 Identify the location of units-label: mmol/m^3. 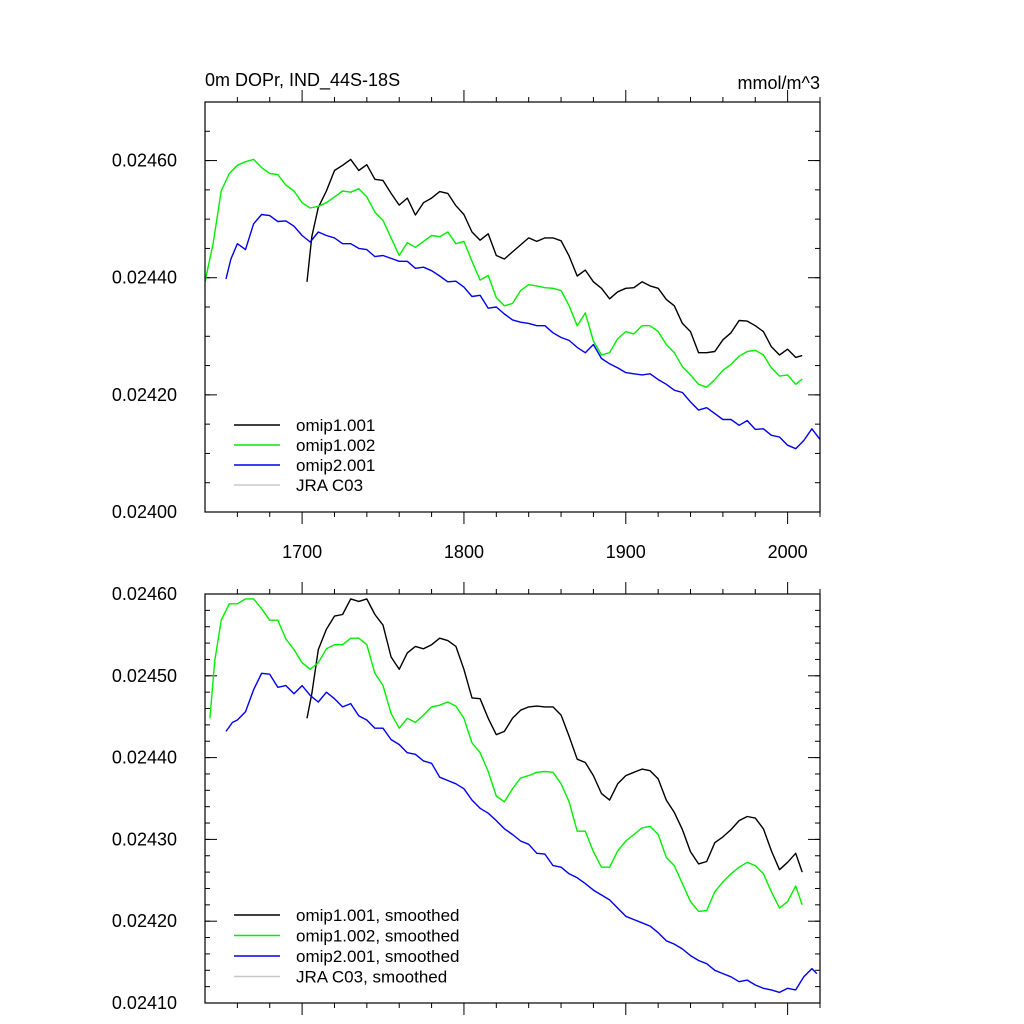
(779, 83).